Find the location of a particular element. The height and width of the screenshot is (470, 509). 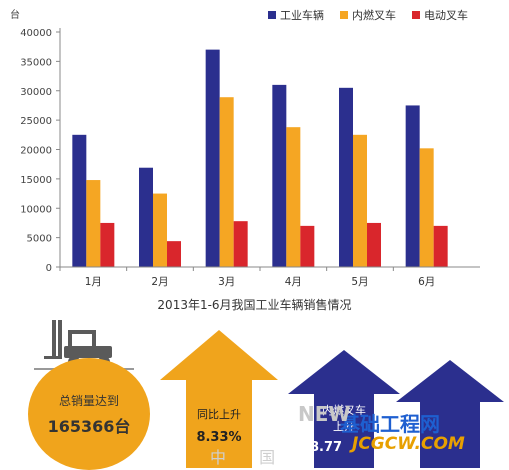

ic-growth-label: 内燃叉车 is located at coordinates (344, 410).